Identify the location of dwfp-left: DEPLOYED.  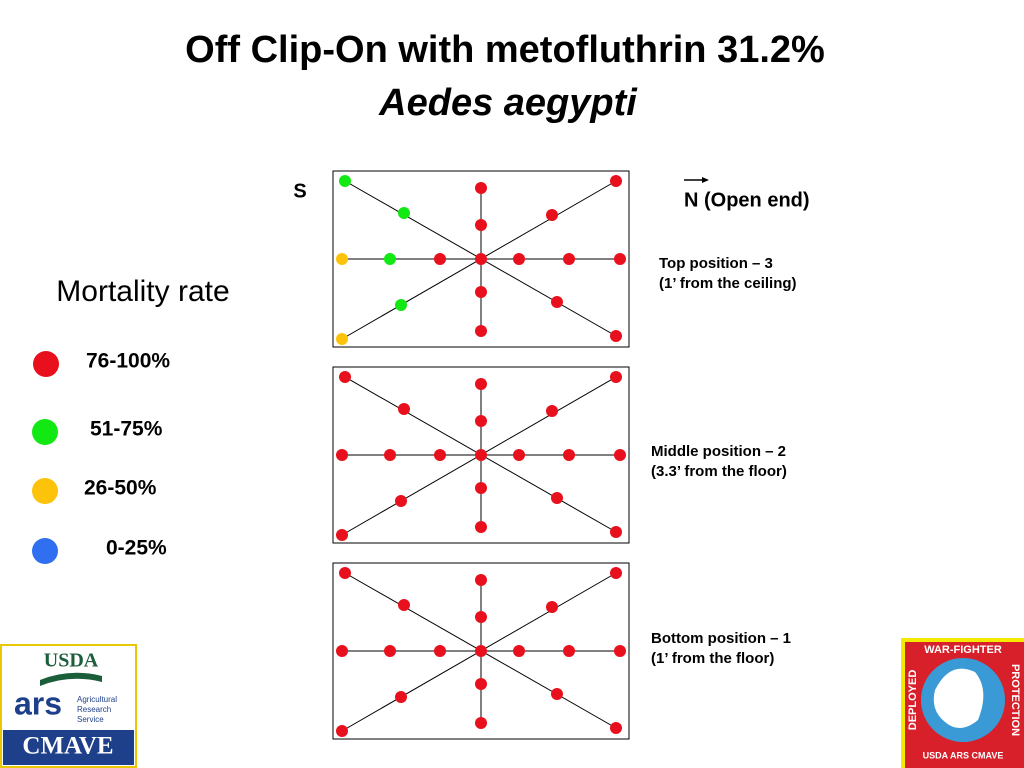
(913, 700).